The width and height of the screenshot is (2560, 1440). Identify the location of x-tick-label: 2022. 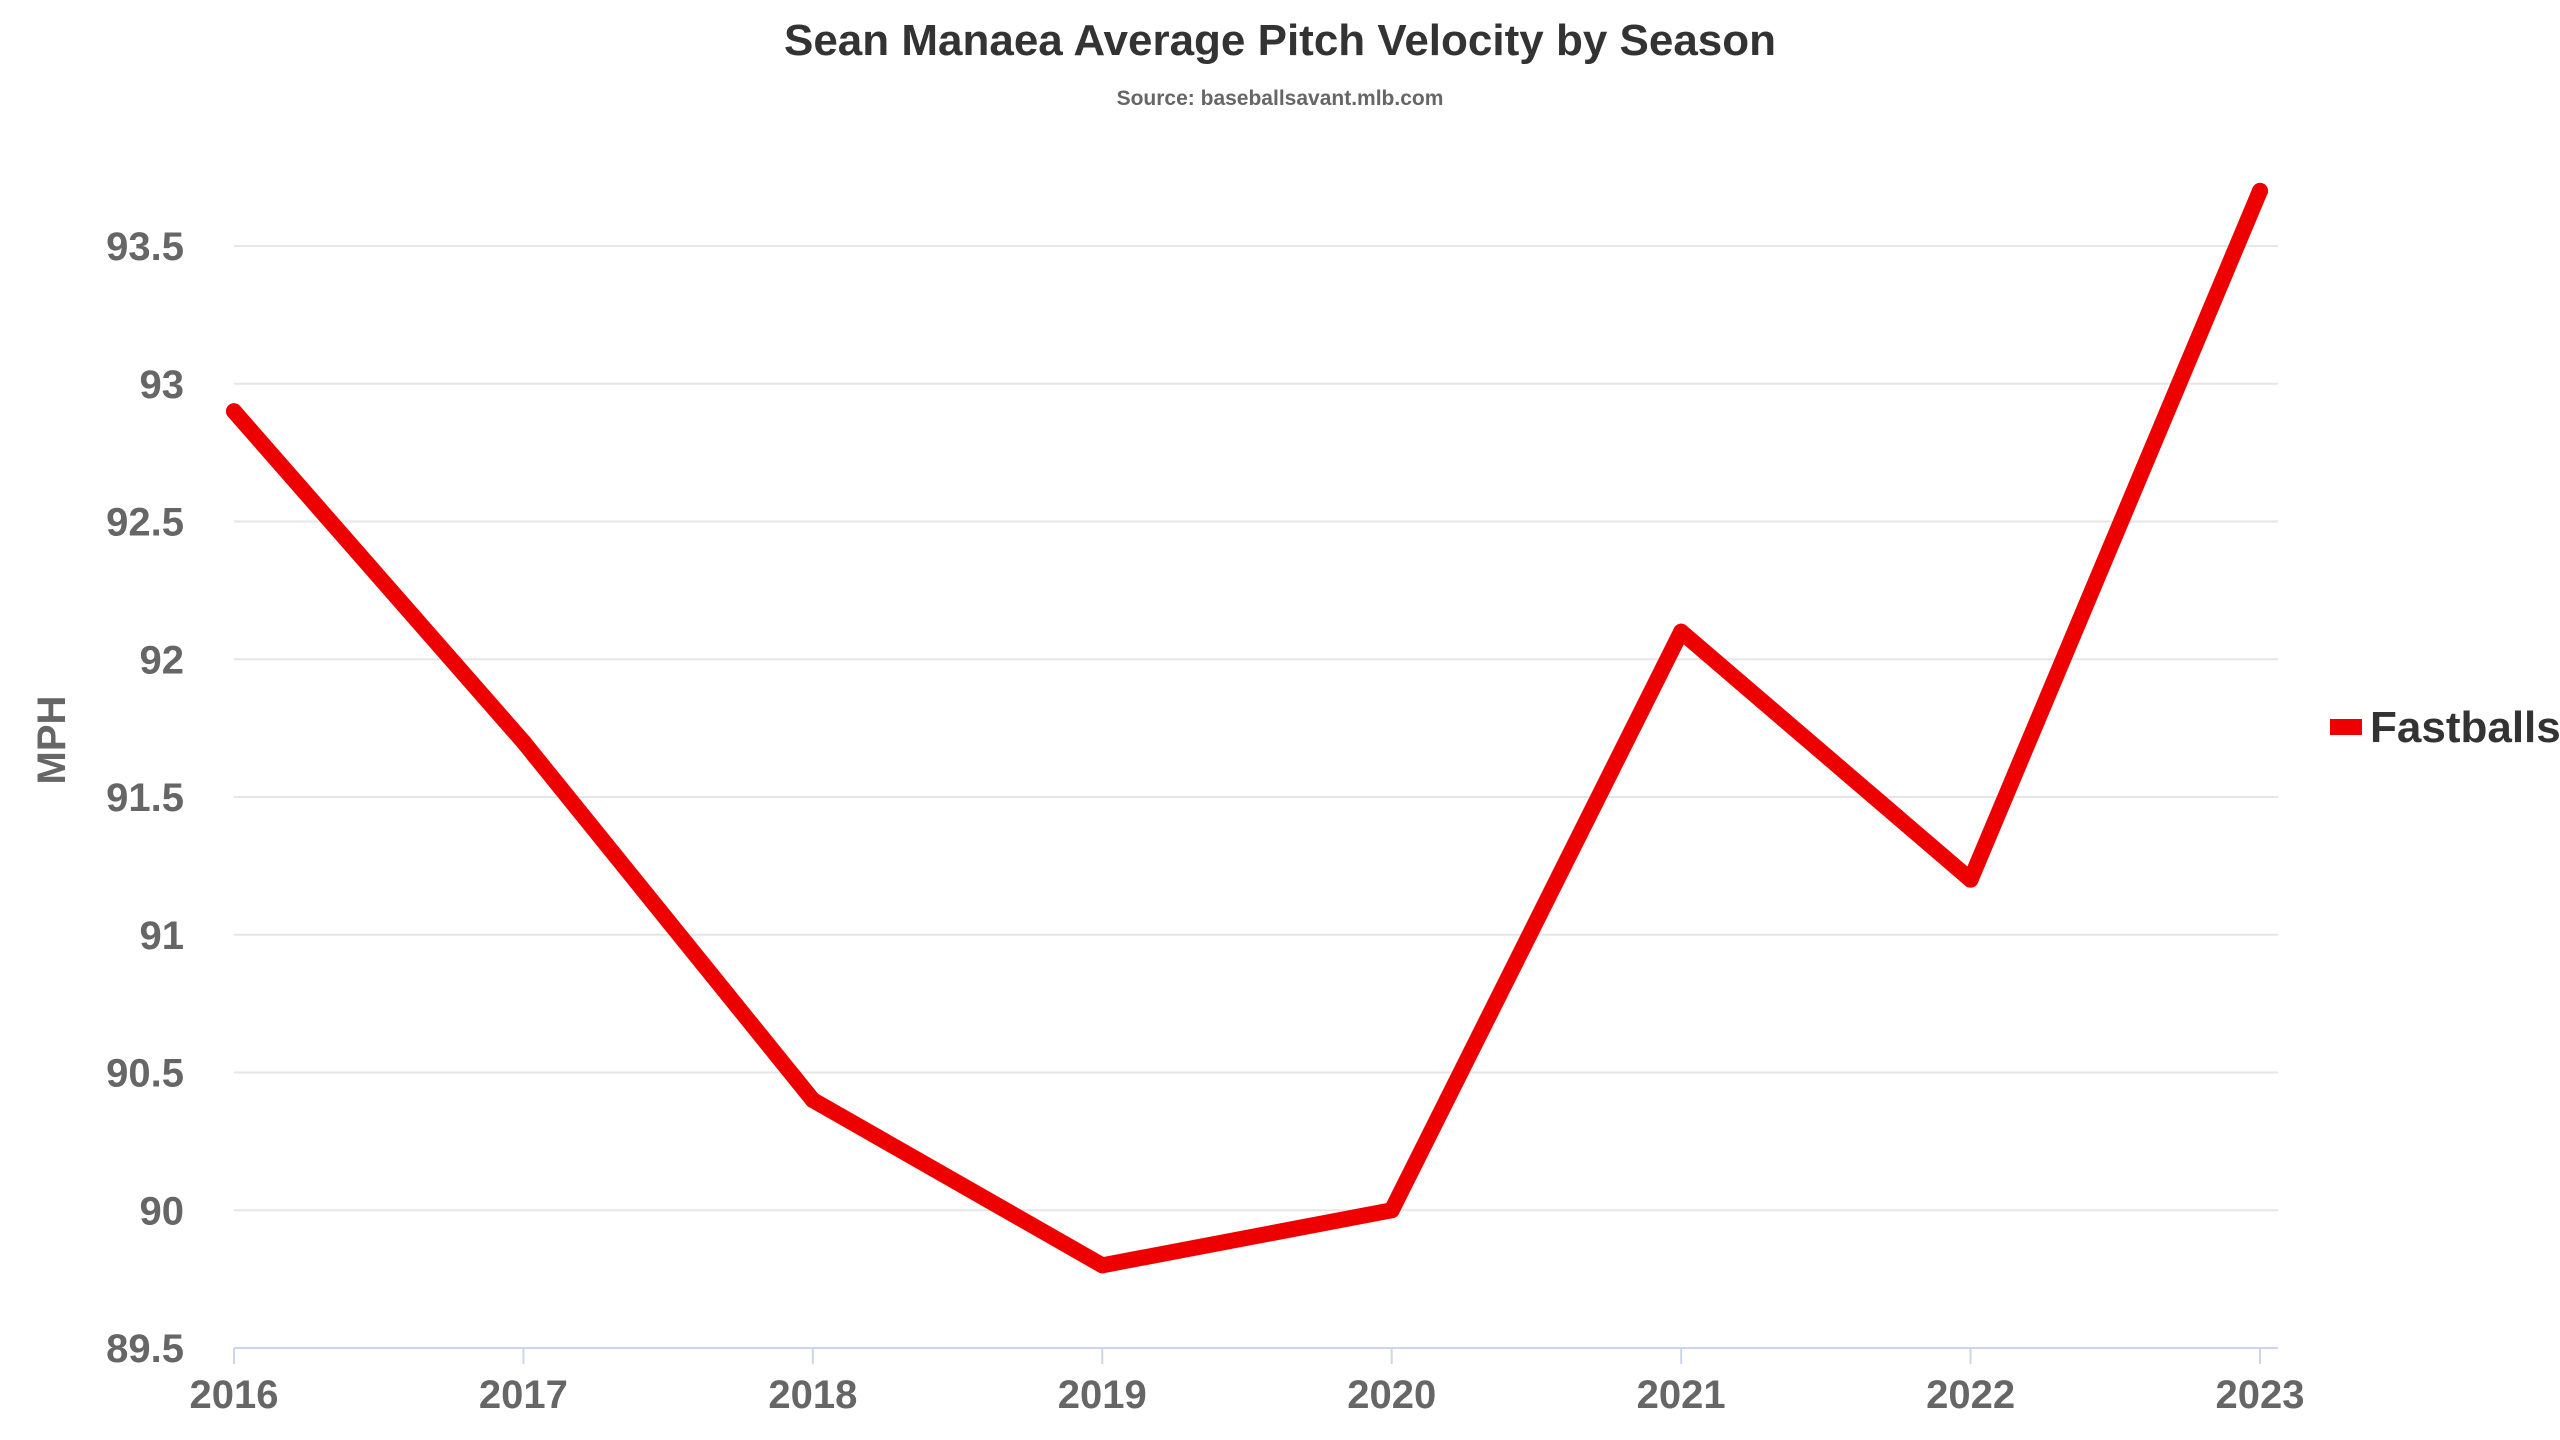
(1970, 1395).